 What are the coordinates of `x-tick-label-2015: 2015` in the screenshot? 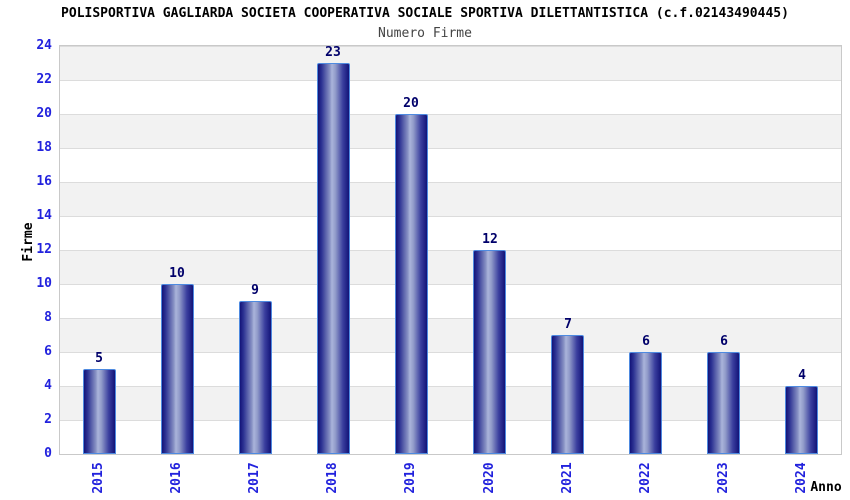 It's located at (98, 478).